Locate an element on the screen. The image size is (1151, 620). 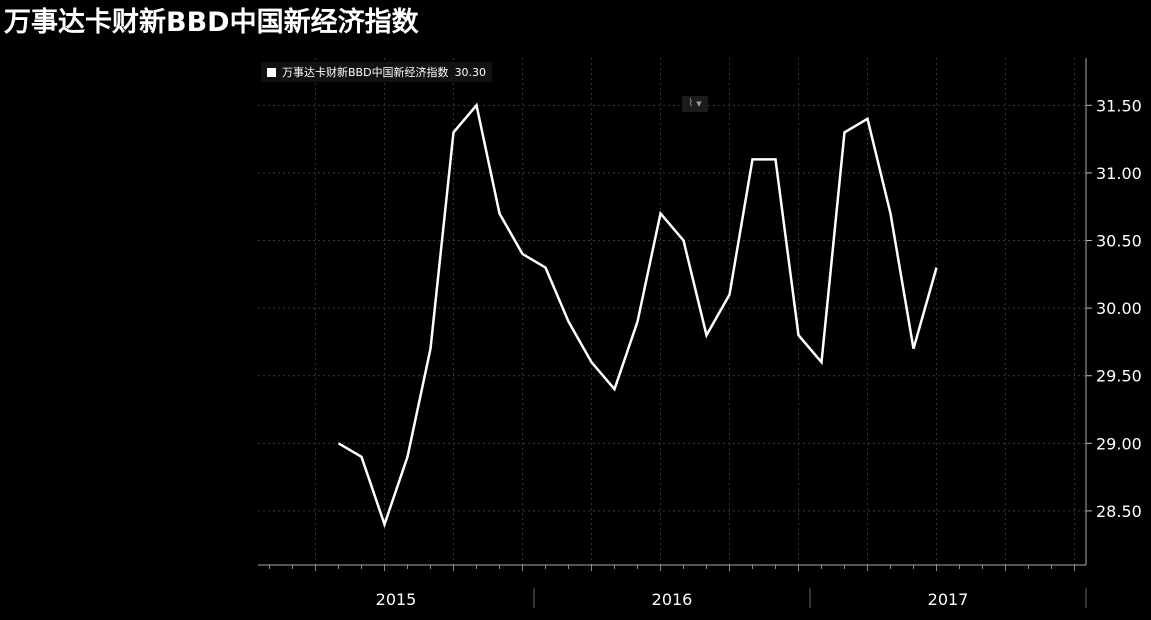
chart-title: 万事达卡财新BBD中国新经济指数 is located at coordinates (211, 22).